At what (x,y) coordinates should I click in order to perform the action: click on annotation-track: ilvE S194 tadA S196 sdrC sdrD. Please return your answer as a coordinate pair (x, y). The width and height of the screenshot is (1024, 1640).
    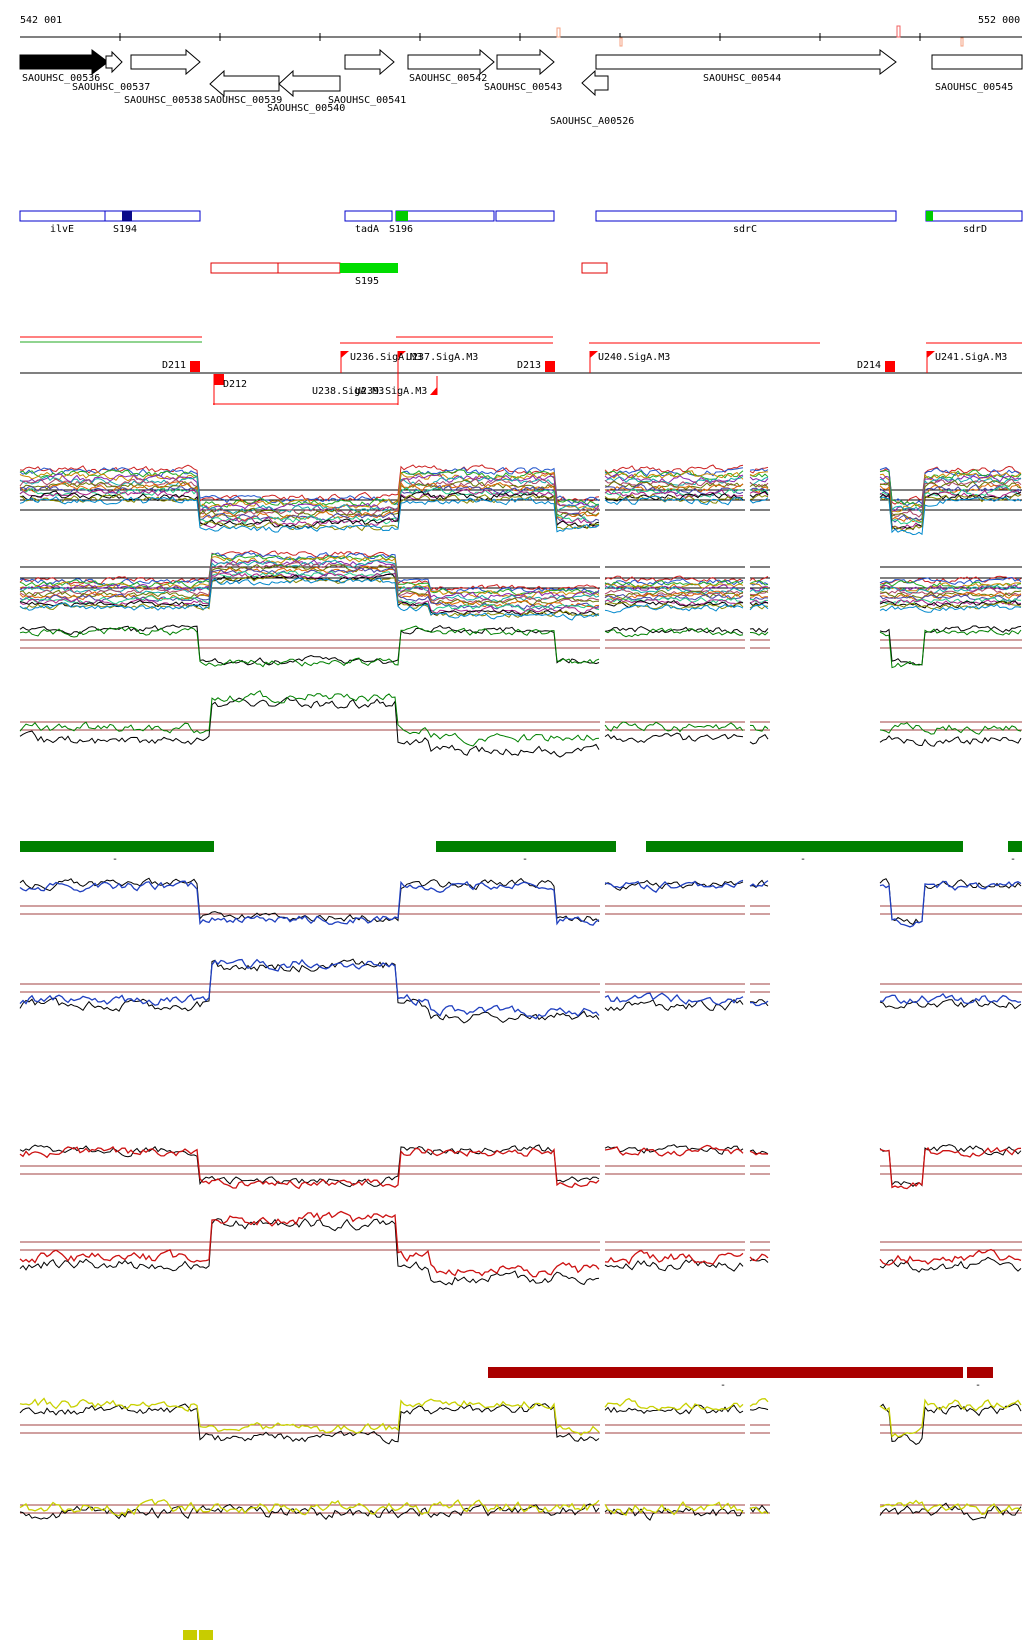
    Looking at the image, I should click on (521, 222).